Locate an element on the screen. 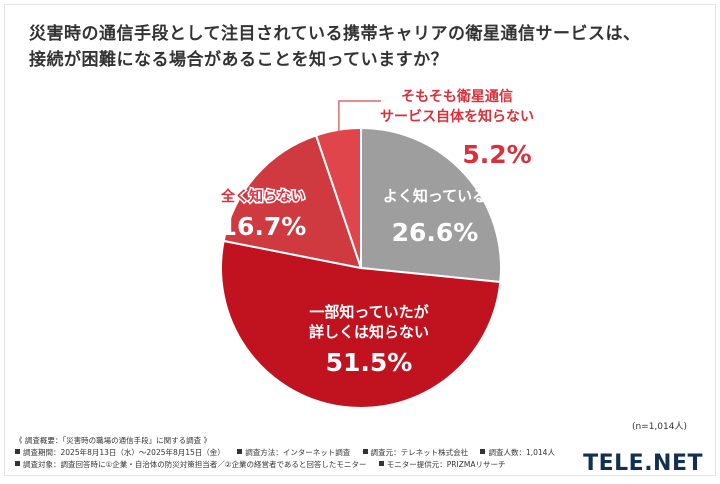  slice-value-label: 51.5% is located at coordinates (369, 362).